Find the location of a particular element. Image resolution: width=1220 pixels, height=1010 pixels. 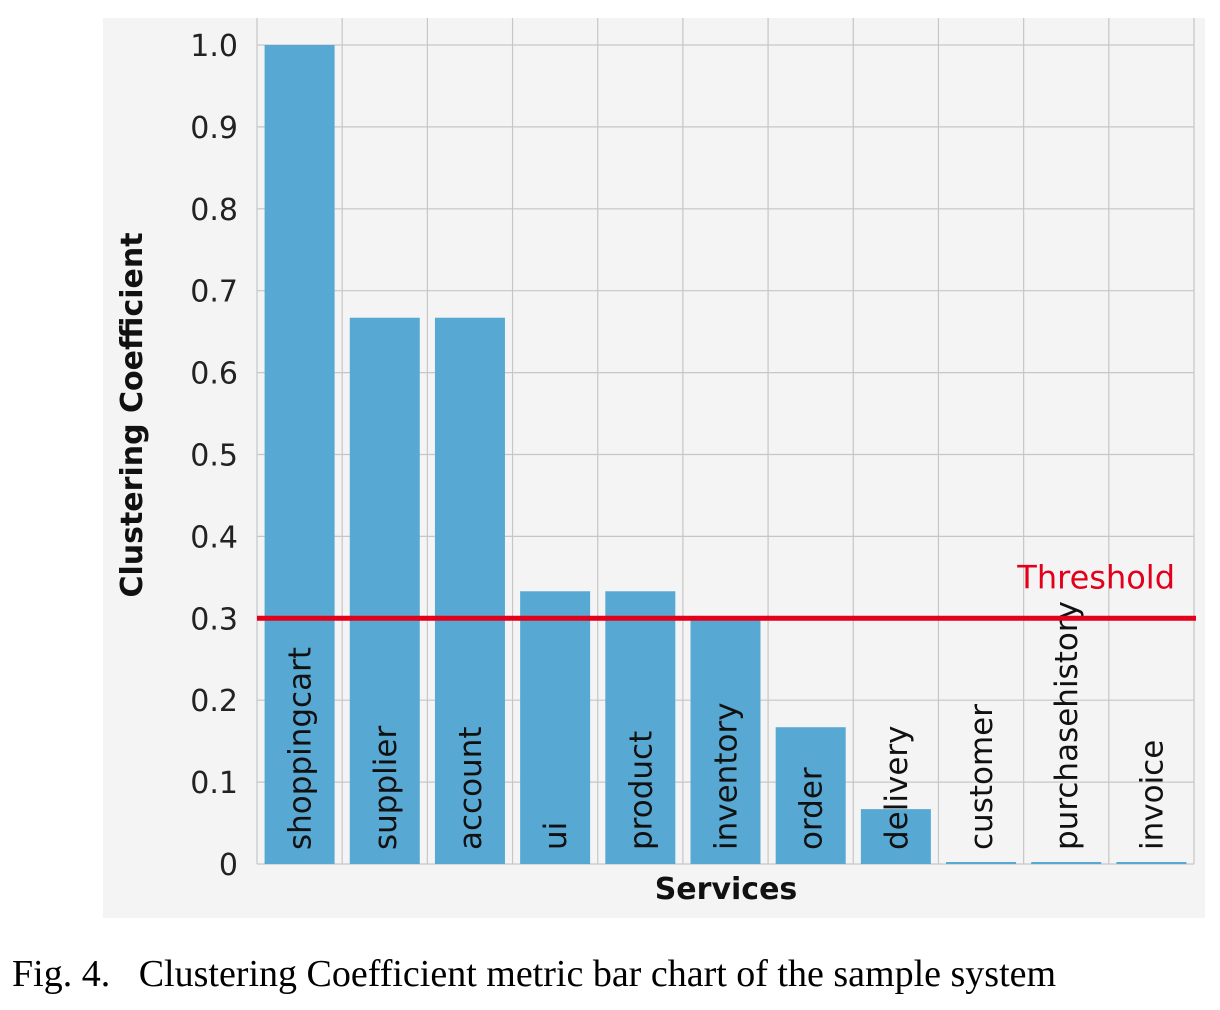

y-tick-label: 0.3 is located at coordinates (214, 619).